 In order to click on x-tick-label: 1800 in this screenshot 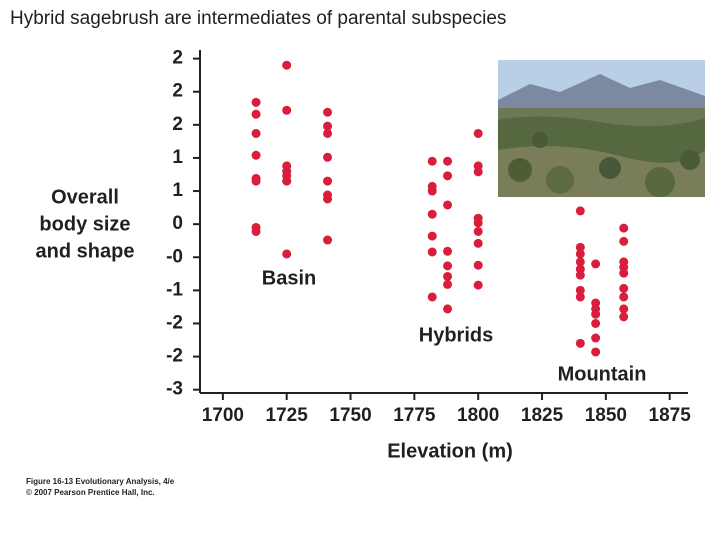, I will do `click(478, 415)`.